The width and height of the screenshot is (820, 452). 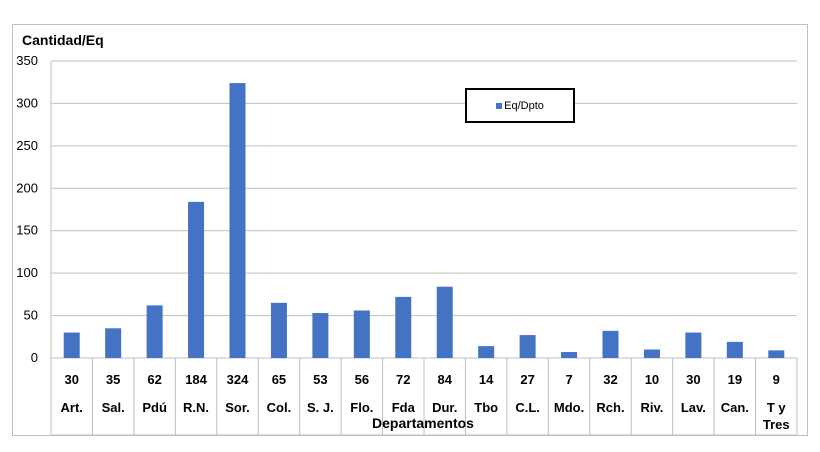 What do you see at coordinates (423, 423) in the screenshot?
I see `x-axis-title: Departamentos` at bounding box center [423, 423].